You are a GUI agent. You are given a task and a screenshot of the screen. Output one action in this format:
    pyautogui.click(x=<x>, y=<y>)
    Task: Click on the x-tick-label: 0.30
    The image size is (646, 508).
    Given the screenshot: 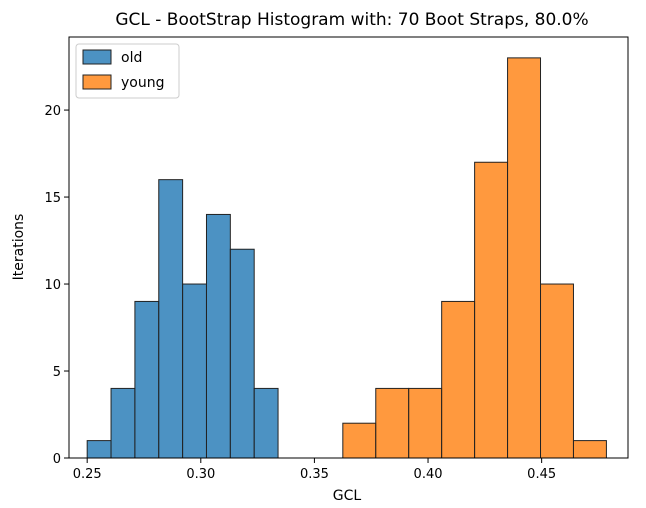 What is the action you would take?
    pyautogui.click(x=200, y=474)
    